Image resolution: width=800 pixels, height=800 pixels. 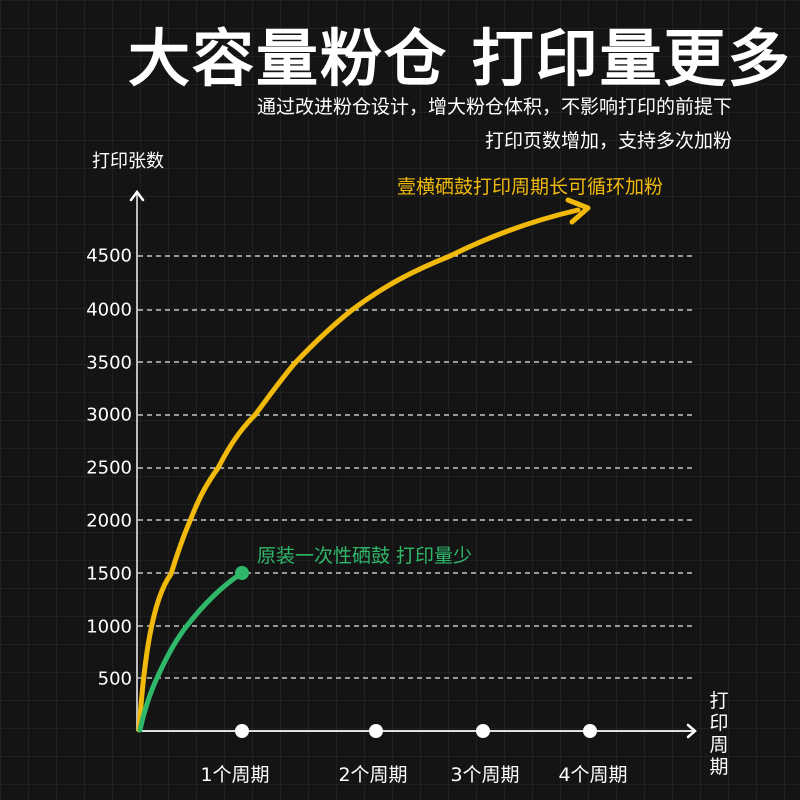 I want to click on y-tick-3500: 3500, so click(x=109, y=363).